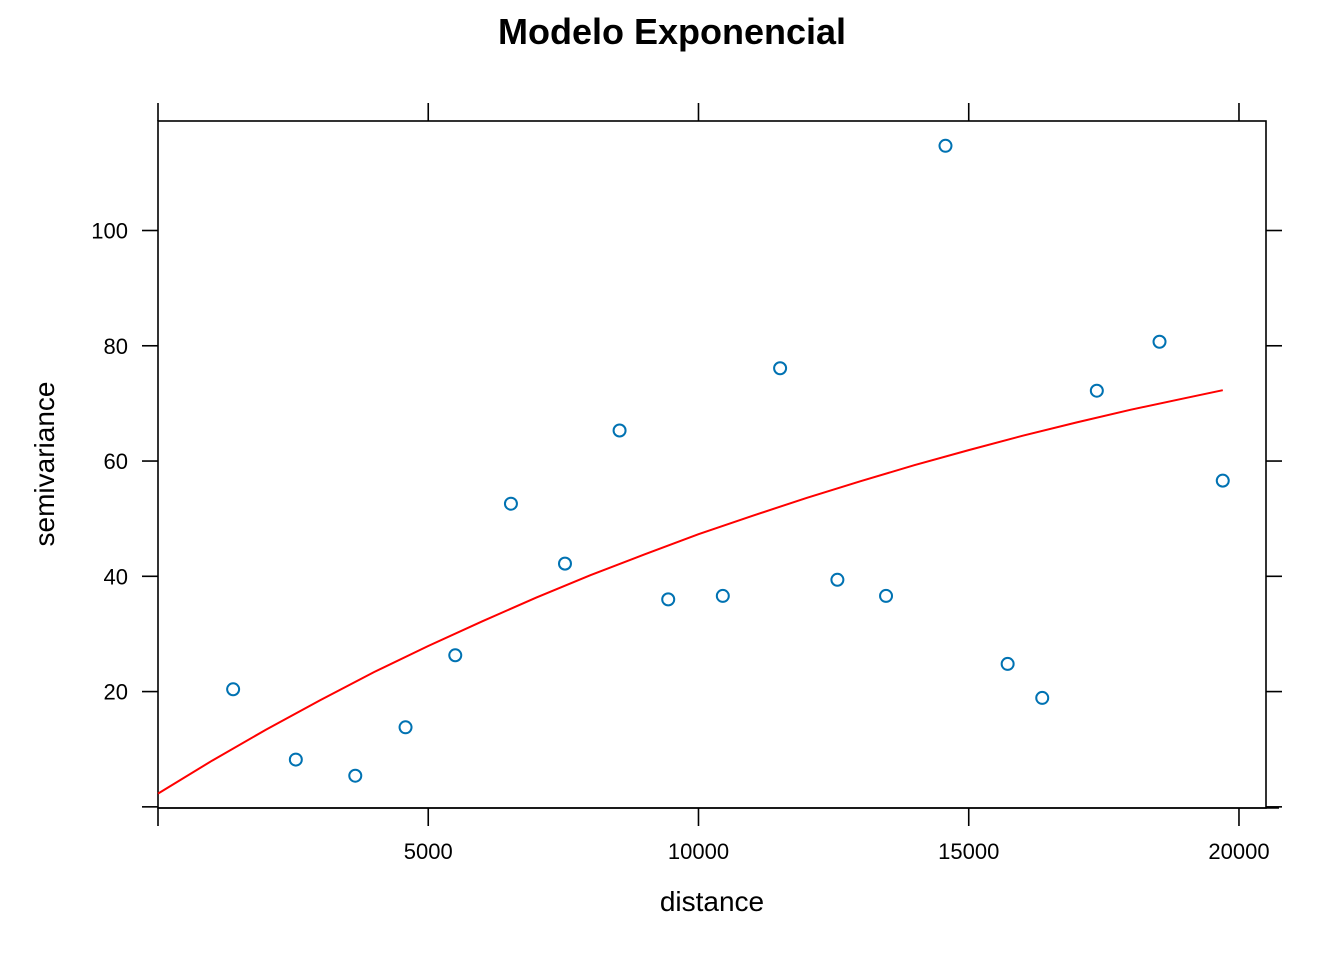 This screenshot has height=960, width=1344. I want to click on y-tick-label: 100, so click(109, 231).